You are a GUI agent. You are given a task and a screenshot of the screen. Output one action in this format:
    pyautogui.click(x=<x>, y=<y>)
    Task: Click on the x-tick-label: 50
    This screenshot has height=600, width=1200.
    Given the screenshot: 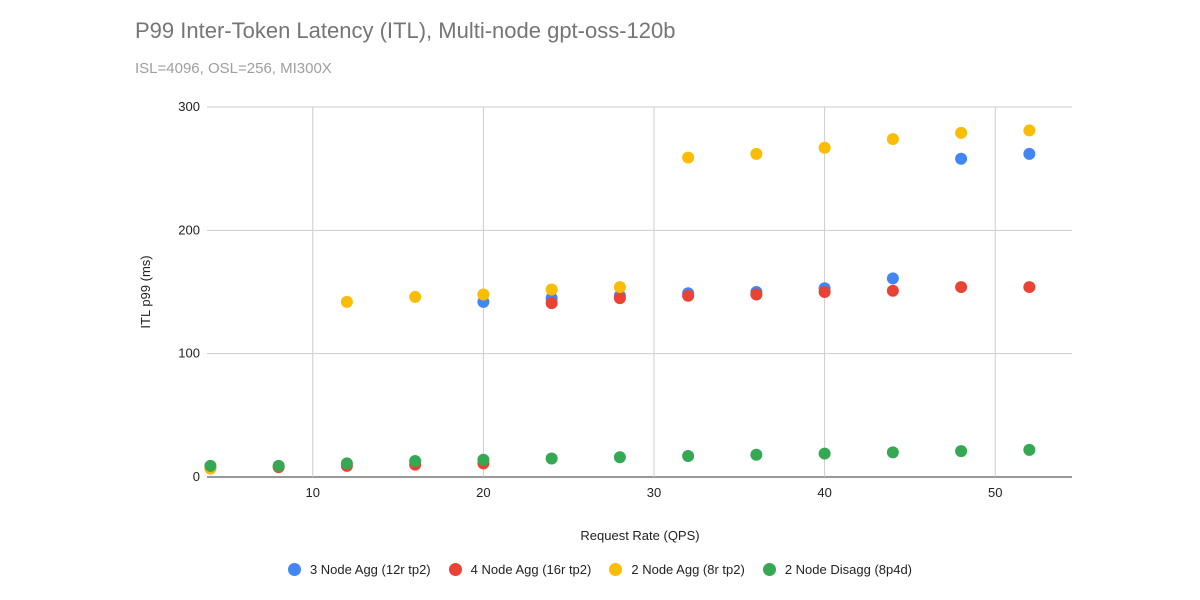 What is the action you would take?
    pyautogui.click(x=995, y=492)
    